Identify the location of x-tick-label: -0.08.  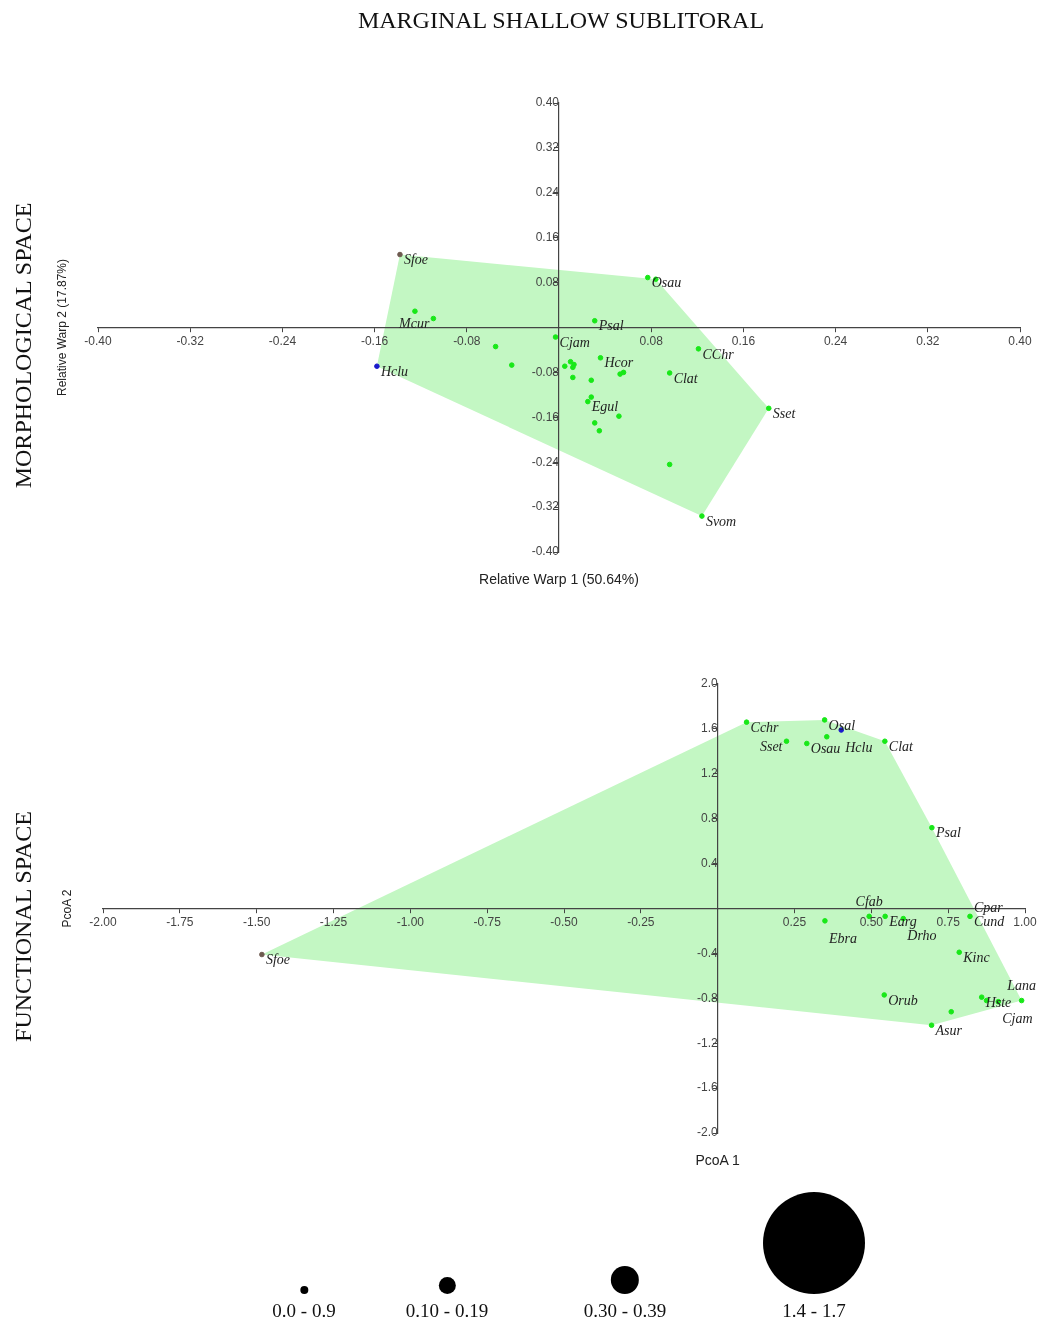
(467, 341).